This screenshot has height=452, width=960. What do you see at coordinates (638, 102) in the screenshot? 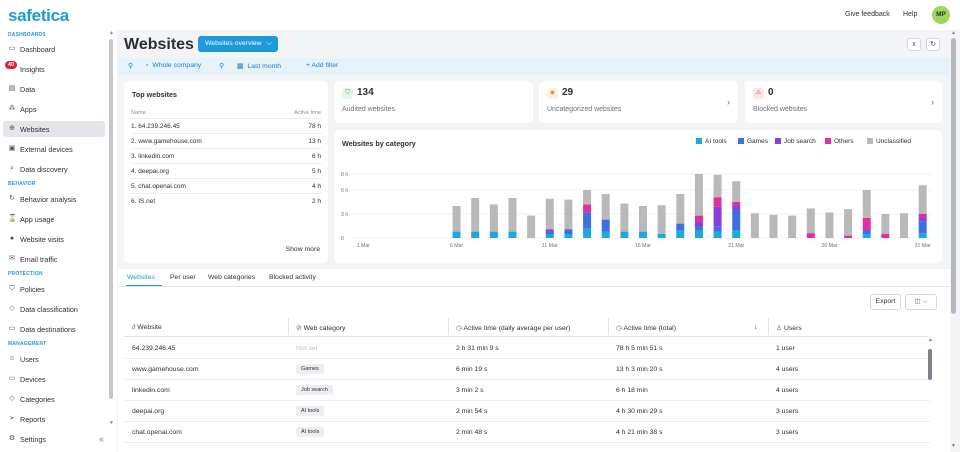
I see `stat-card-uncategorized-websites: ◉ 29 Uncategorized websites ›` at bounding box center [638, 102].